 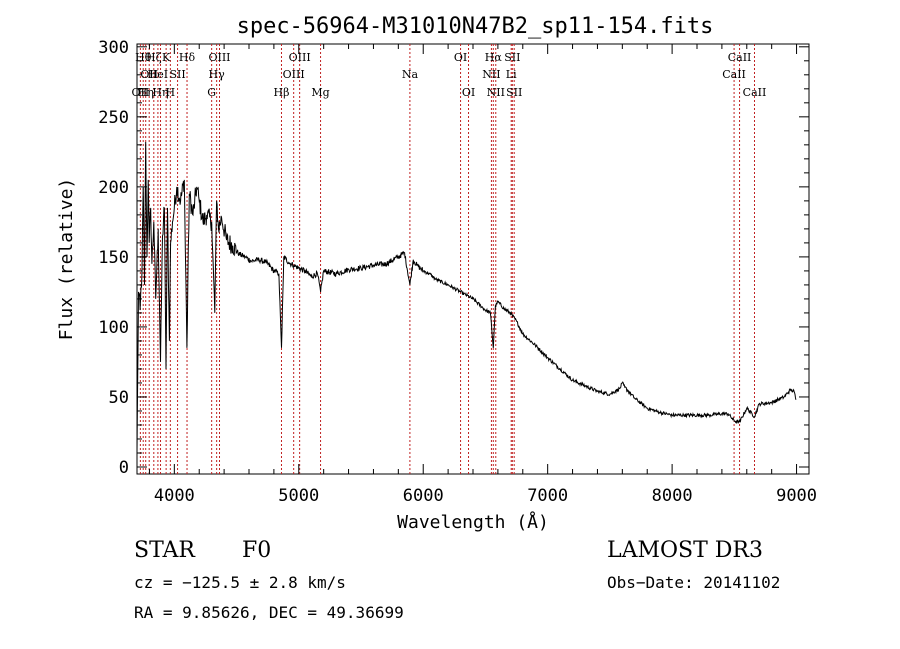 I want to click on object-class: STAR, so click(x=164, y=550).